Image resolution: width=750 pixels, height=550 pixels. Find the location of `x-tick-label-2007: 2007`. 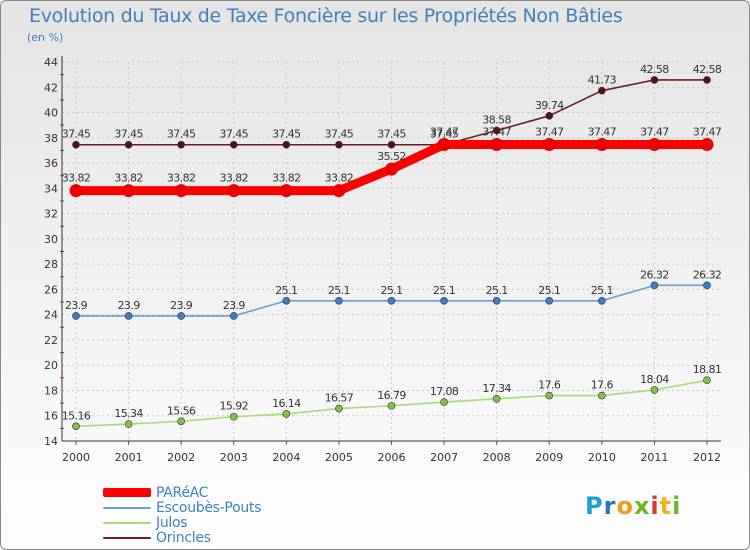

x-tick-label-2007: 2007 is located at coordinates (444, 457).